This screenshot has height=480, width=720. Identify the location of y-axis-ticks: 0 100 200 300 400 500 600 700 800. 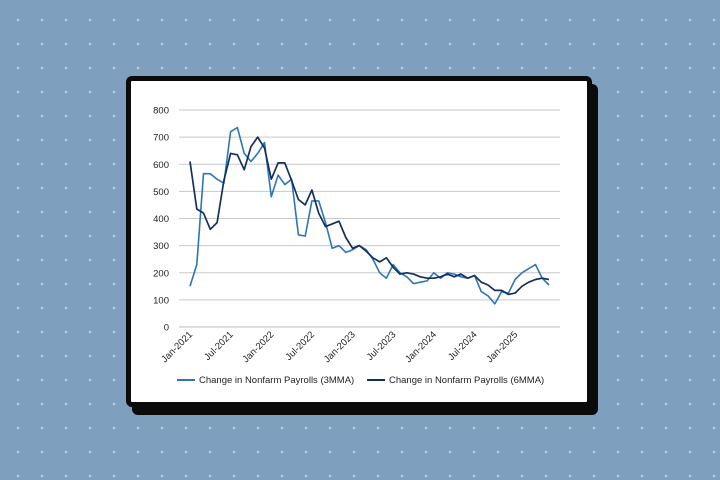
(161, 220).